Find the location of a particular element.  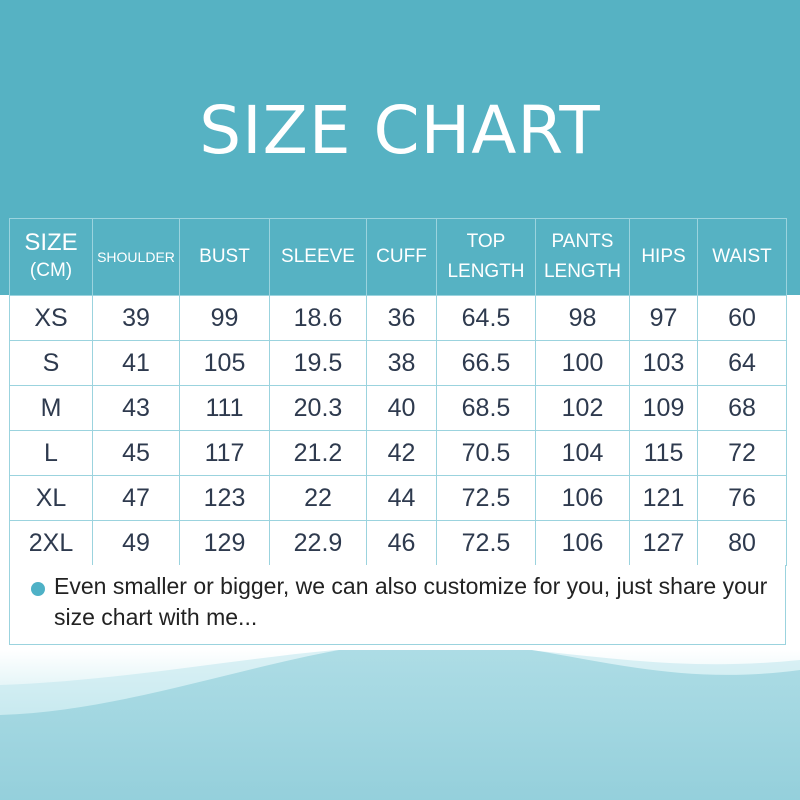

table-row: M 43 111 20.3 40 68.5 102 109 68 is located at coordinates (398, 408).